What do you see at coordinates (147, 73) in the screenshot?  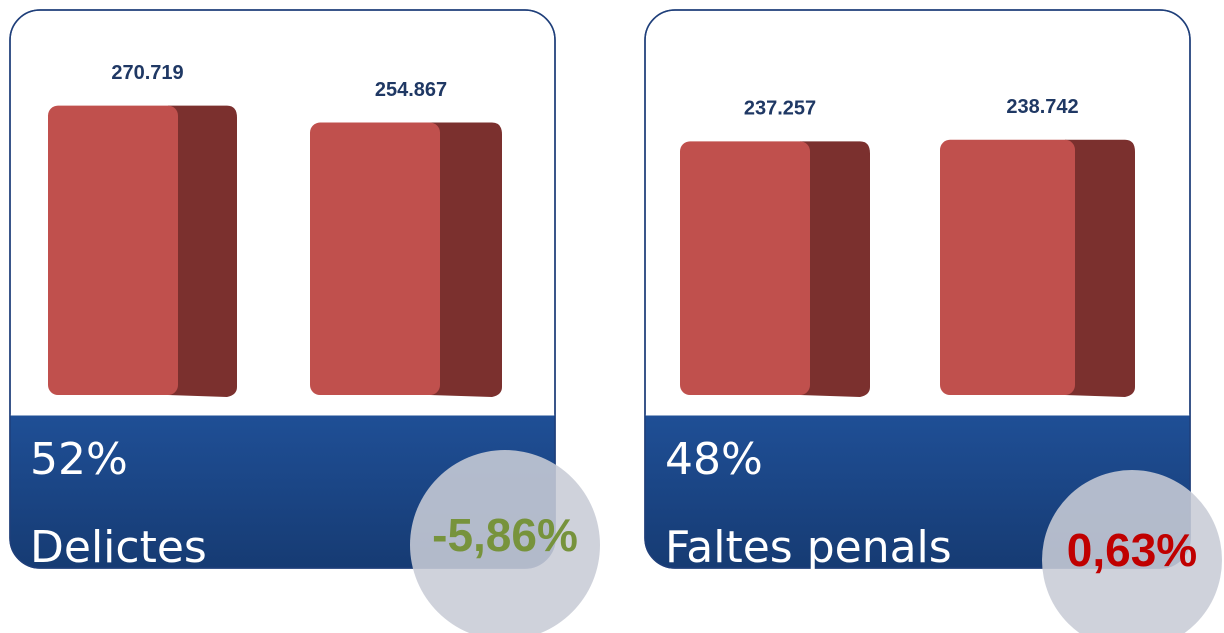 I see `value-label: 270.719` at bounding box center [147, 73].